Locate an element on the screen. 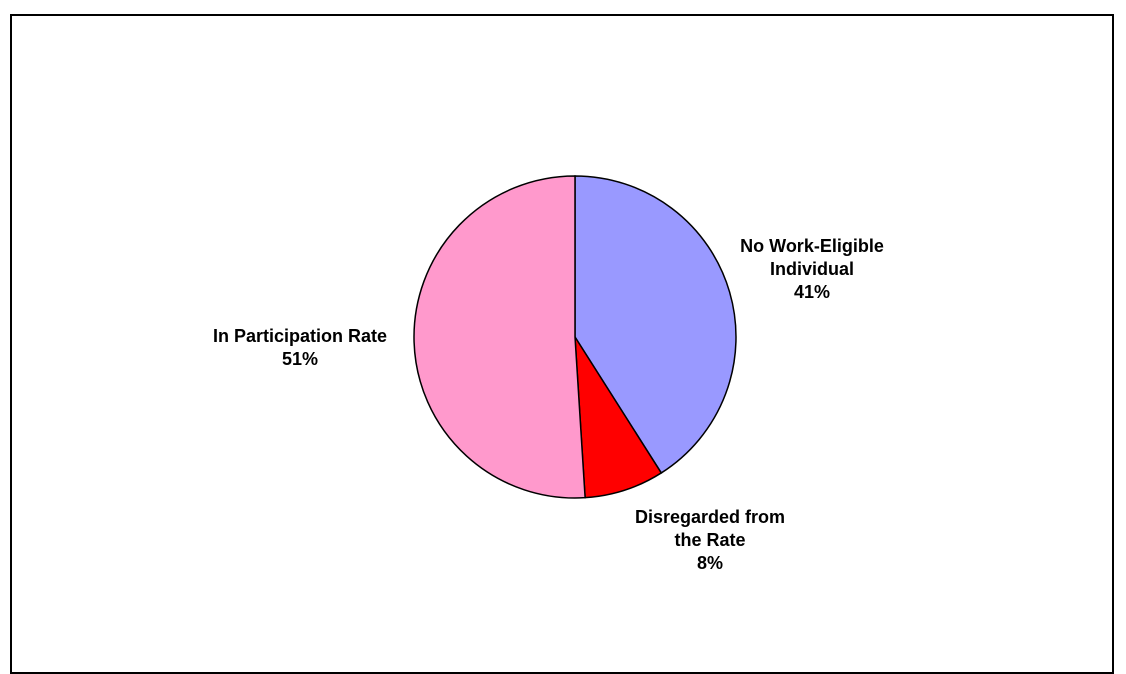  pie-slices is located at coordinates (575, 337).